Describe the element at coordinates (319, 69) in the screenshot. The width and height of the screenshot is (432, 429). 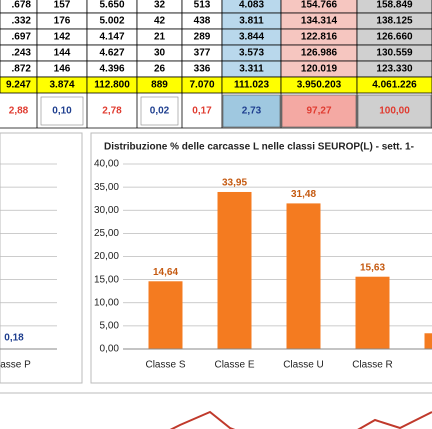
I see `cell: 120.019` at that location.